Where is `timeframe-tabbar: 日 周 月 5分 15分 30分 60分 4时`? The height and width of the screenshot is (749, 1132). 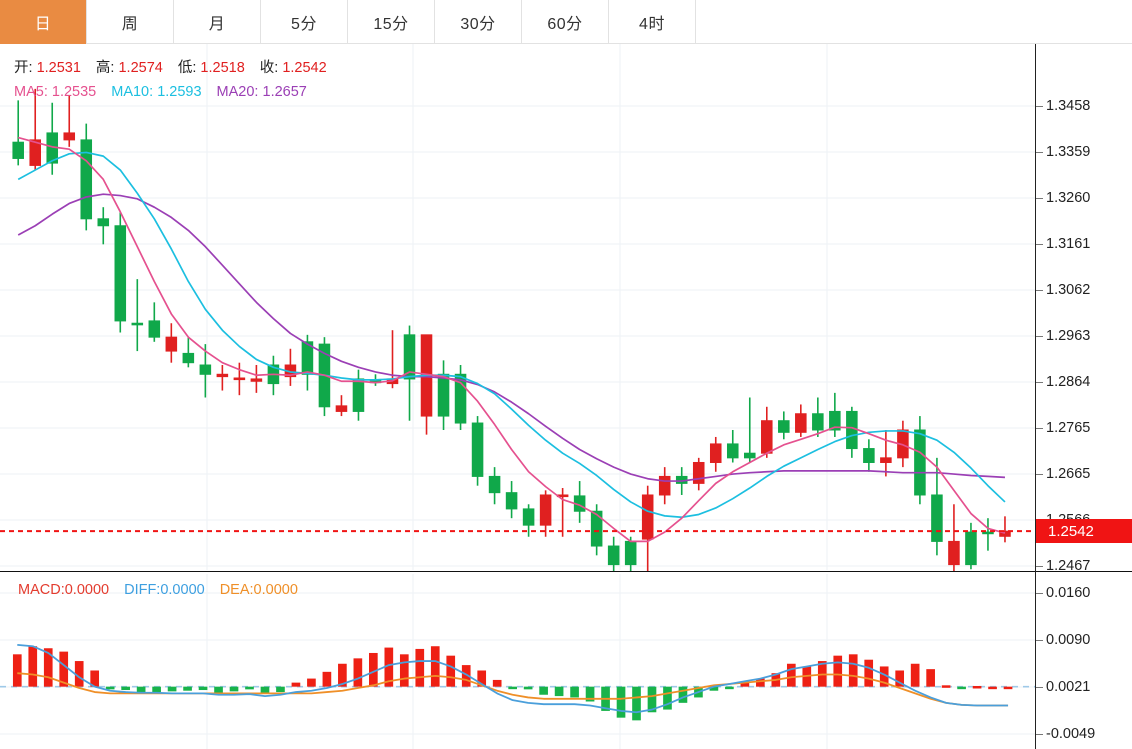 timeframe-tabbar: 日 周 月 5分 15分 30分 60分 4时 is located at coordinates (566, 22).